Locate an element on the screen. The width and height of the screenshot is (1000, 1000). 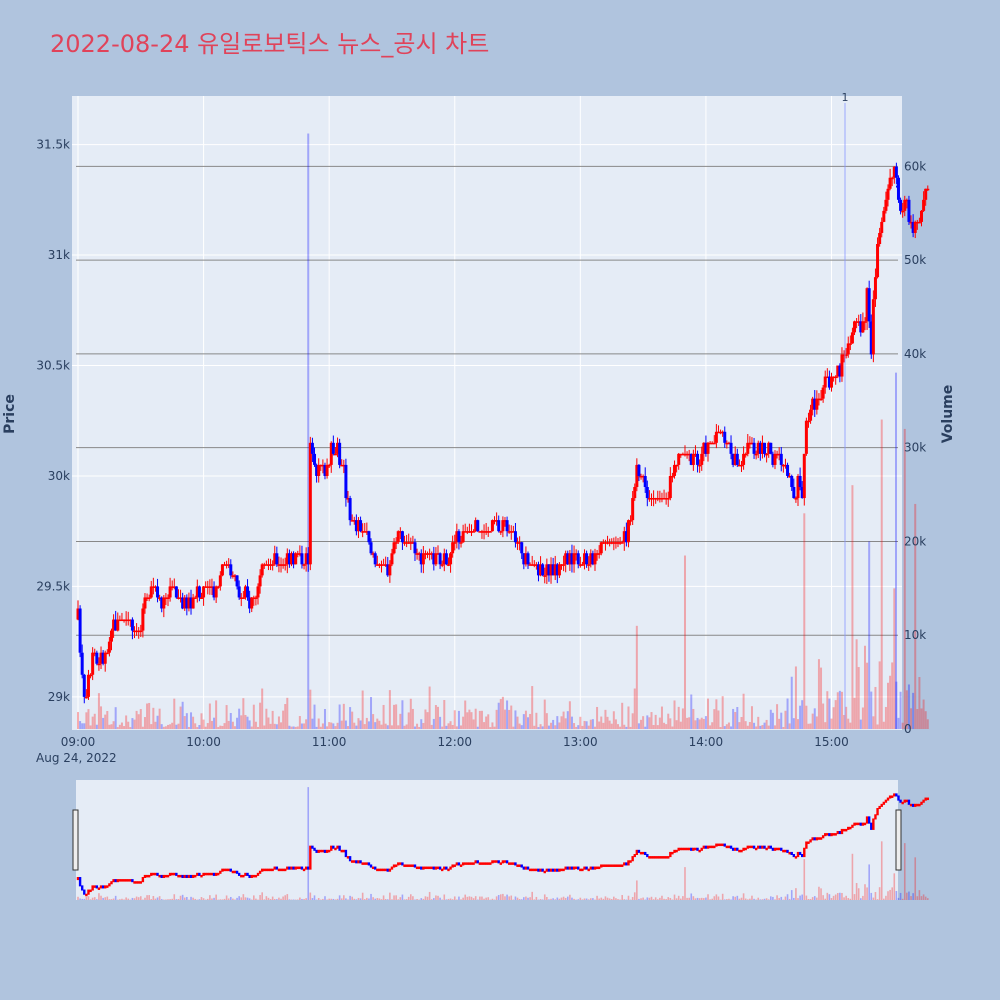
rangeslider-left-handle is located at coordinates (75, 840).